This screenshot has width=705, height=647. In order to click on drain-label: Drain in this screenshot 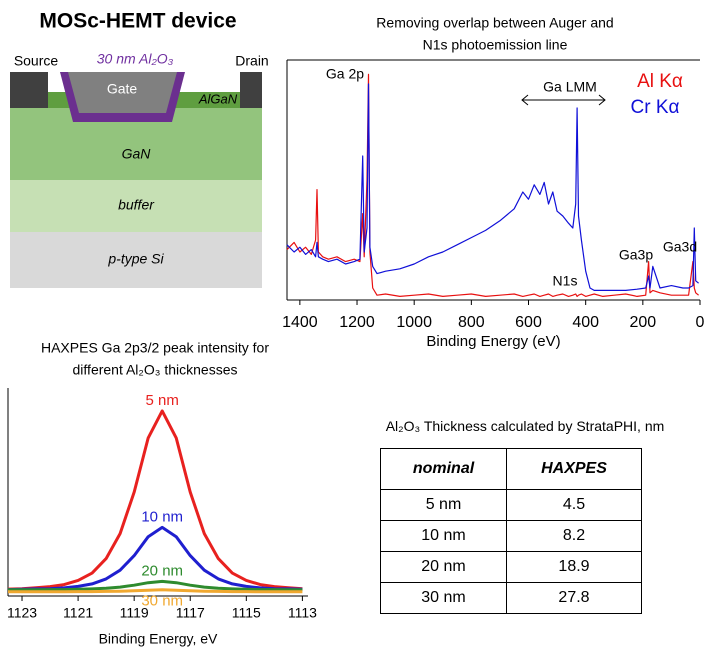, I will do `click(251, 61)`.